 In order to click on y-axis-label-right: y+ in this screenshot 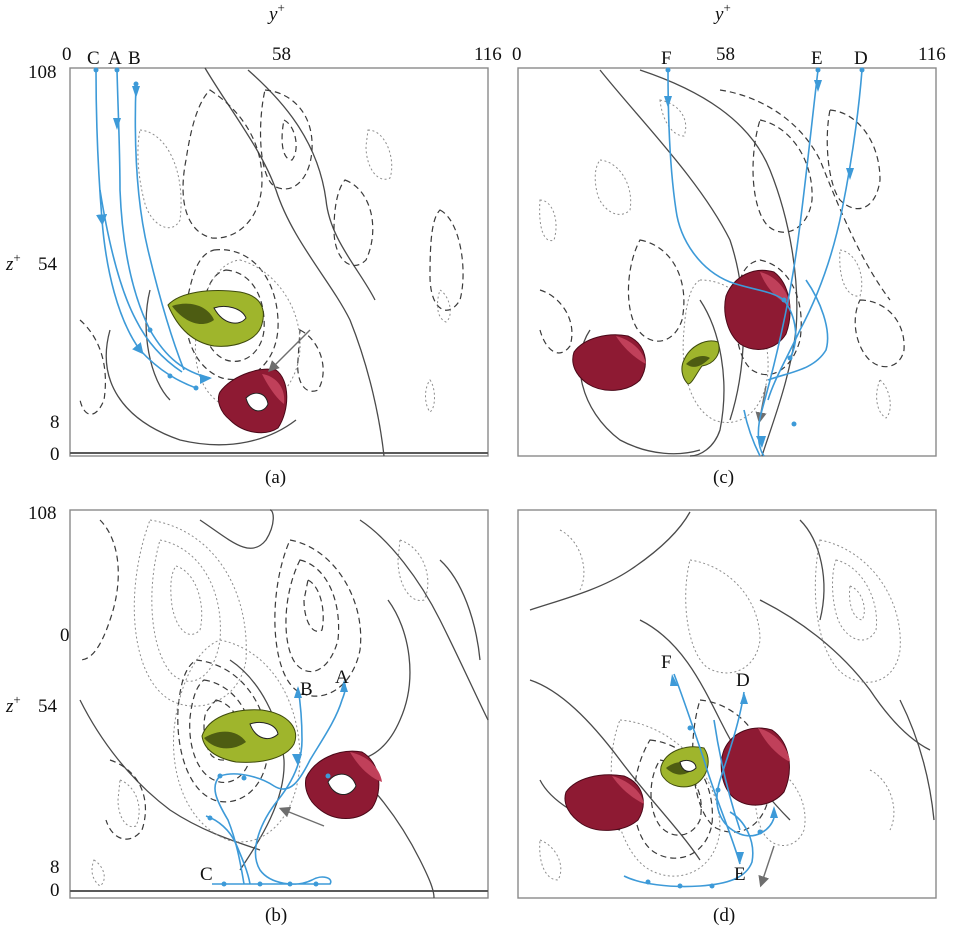, I will do `click(722, 12)`.